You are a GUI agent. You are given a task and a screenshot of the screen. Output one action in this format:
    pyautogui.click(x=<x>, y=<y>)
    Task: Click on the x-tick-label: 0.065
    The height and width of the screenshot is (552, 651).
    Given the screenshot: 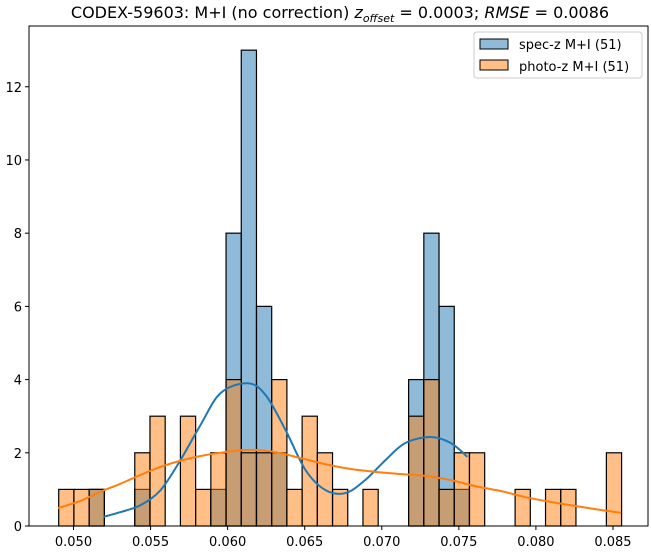 What is the action you would take?
    pyautogui.click(x=304, y=542)
    